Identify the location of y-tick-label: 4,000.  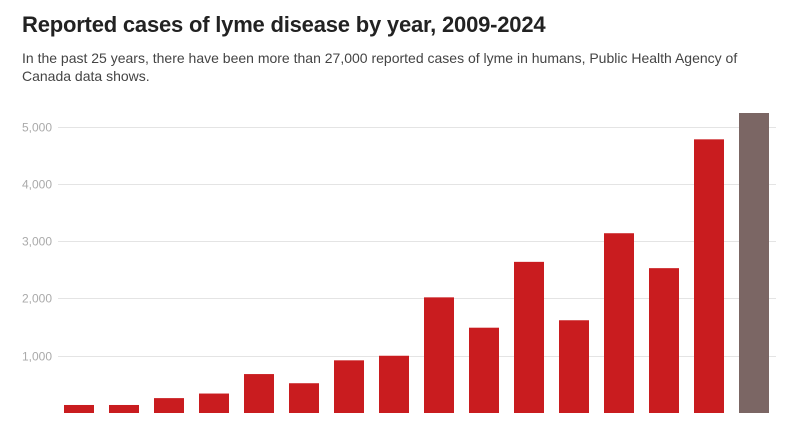
(37, 185).